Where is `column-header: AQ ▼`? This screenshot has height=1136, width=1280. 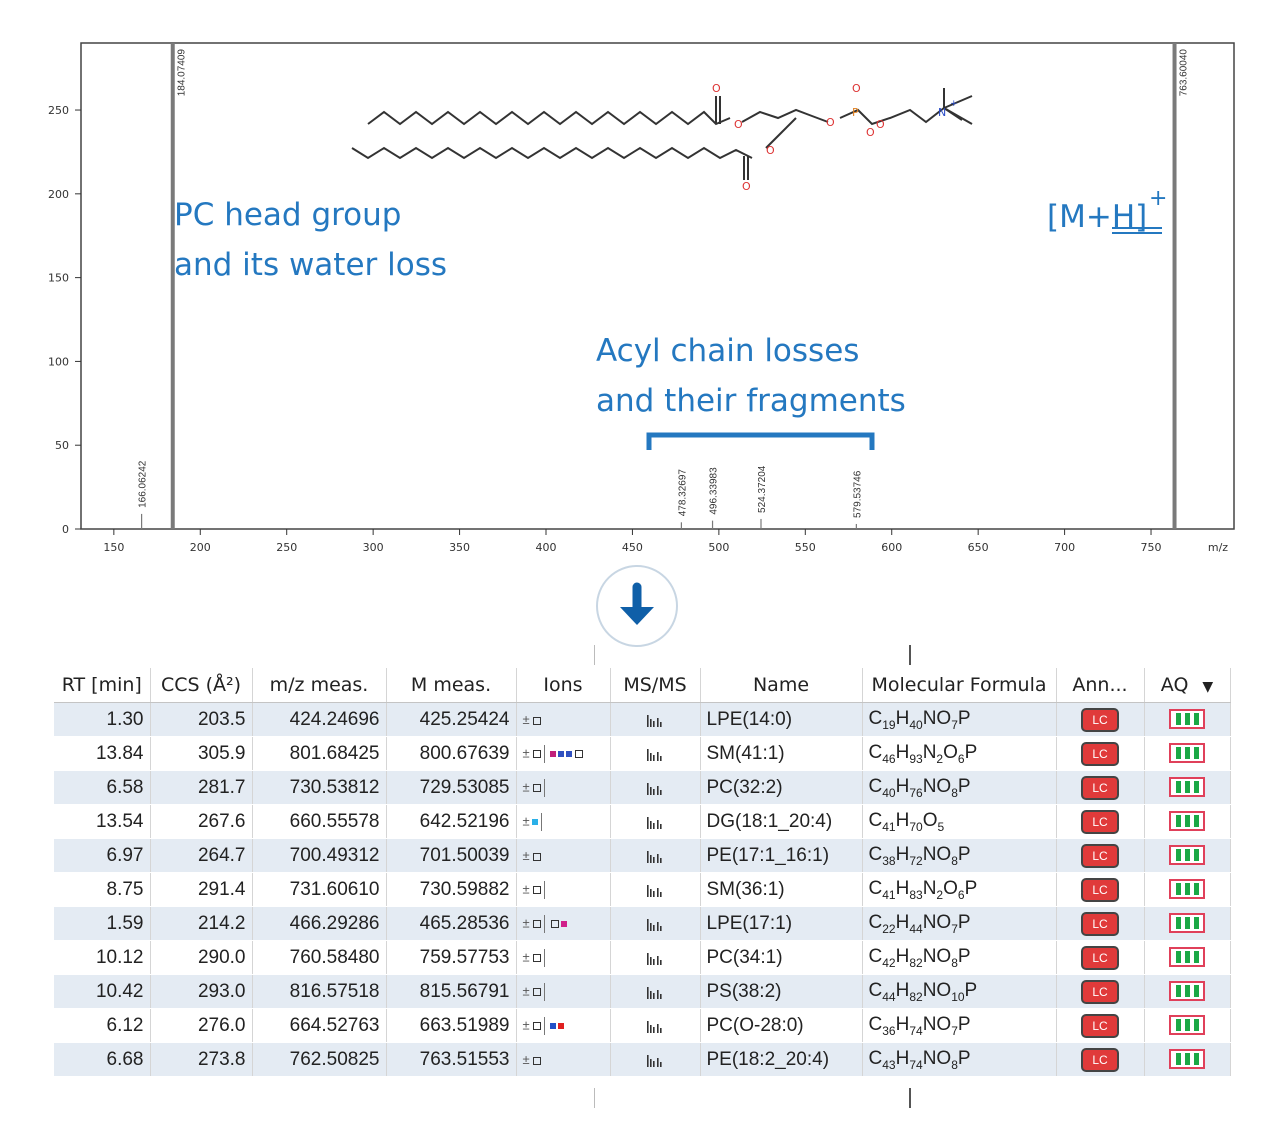 column-header: AQ ▼ is located at coordinates (1187, 685).